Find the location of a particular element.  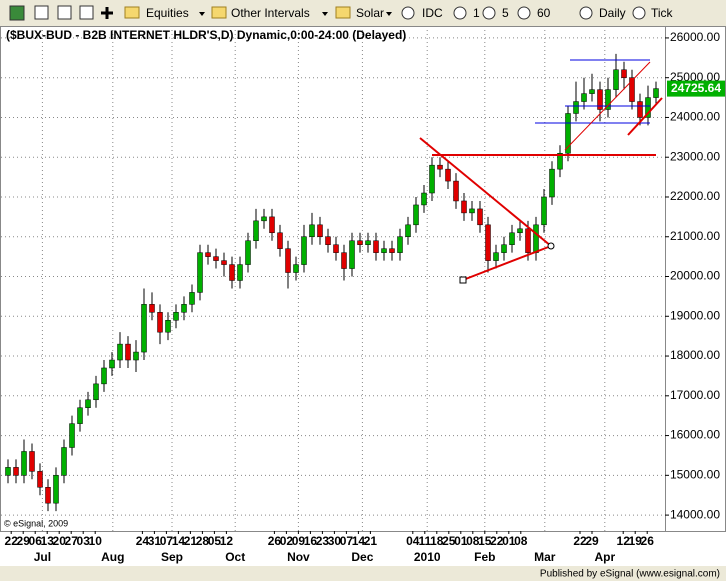

x-tick-label: 04 is located at coordinates (413, 541).